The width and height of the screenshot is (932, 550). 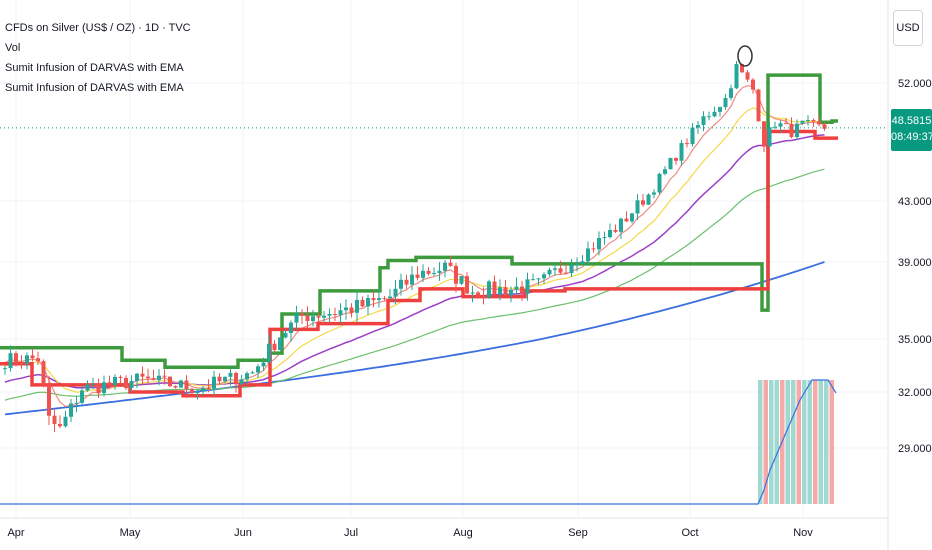 I want to click on y-tick-label: 35.0000, so click(x=915, y=340).